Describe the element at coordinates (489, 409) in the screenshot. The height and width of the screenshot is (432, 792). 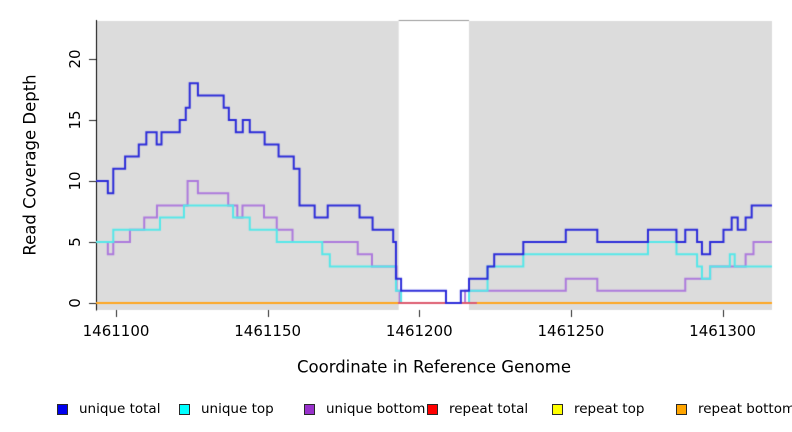
I see `legend-label: repeat total` at that location.